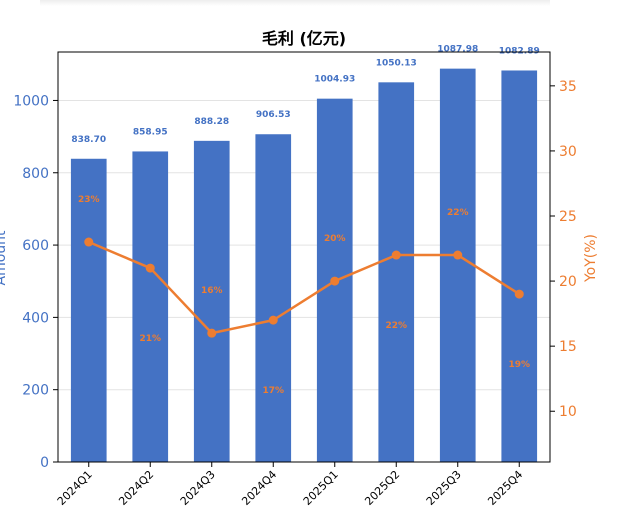  I want to click on y2-tick-label: 15, so click(568, 347).